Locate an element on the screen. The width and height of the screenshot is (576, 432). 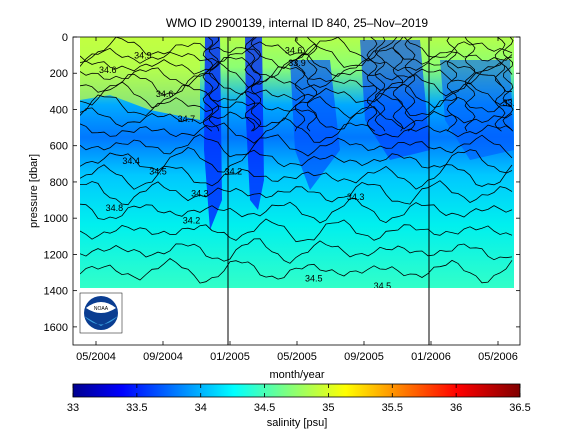
y-tick-label: 1200 is located at coordinates (56, 255).